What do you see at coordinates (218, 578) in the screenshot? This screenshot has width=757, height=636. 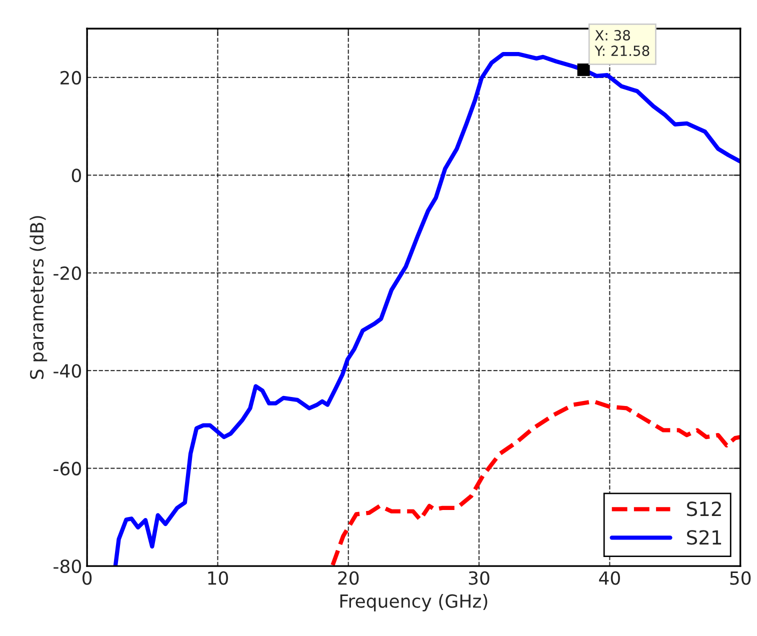 I see `x-tick-label: 10` at bounding box center [218, 578].